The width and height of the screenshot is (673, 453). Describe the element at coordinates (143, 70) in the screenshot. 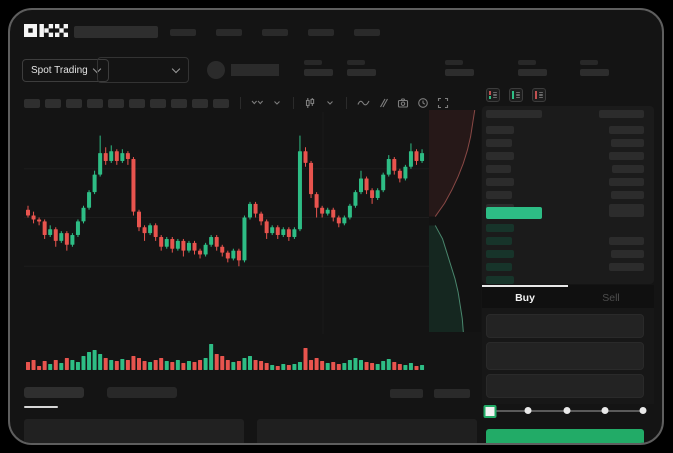

I see `pair-select-dropdown` at that location.